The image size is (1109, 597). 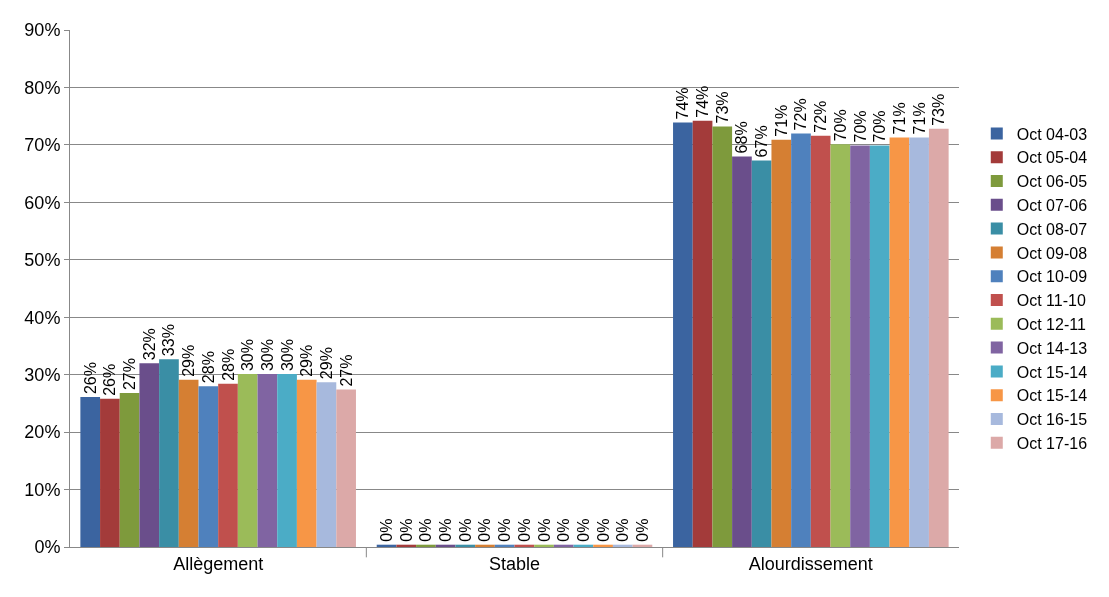 What do you see at coordinates (42, 374) in the screenshot?
I see `y-tick-label: 30%` at bounding box center [42, 374].